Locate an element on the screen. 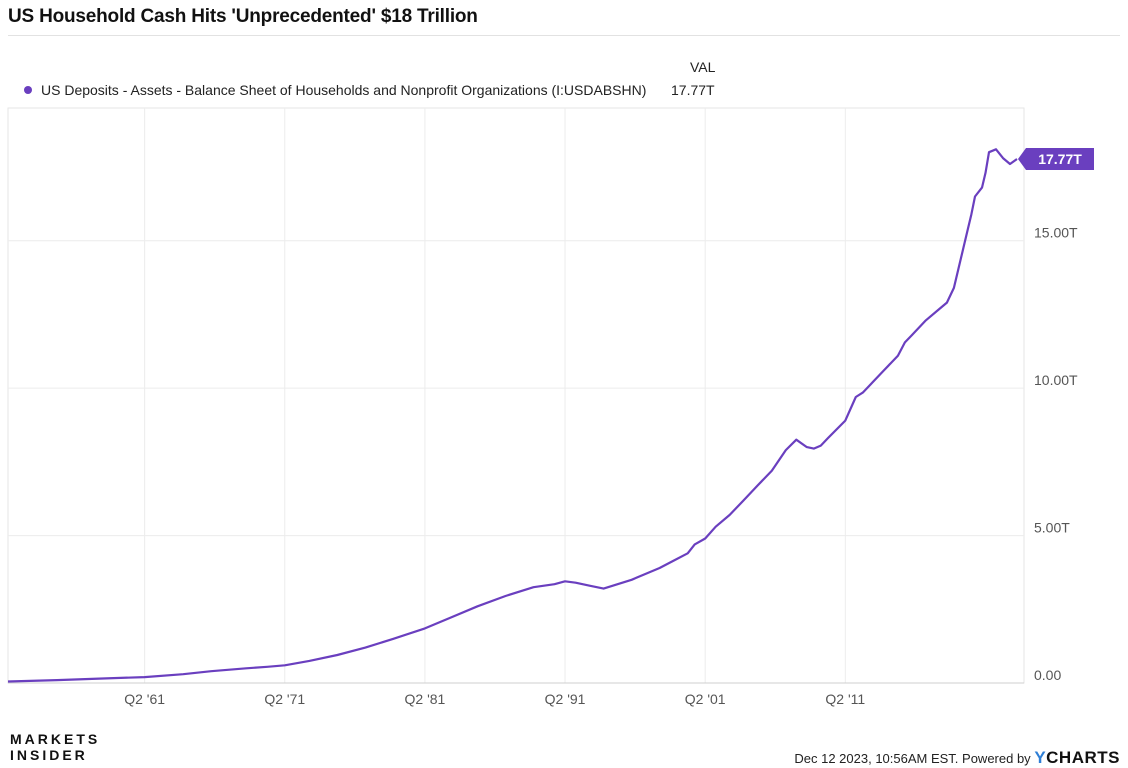  y-tick-label: 10.00T is located at coordinates (1056, 380).